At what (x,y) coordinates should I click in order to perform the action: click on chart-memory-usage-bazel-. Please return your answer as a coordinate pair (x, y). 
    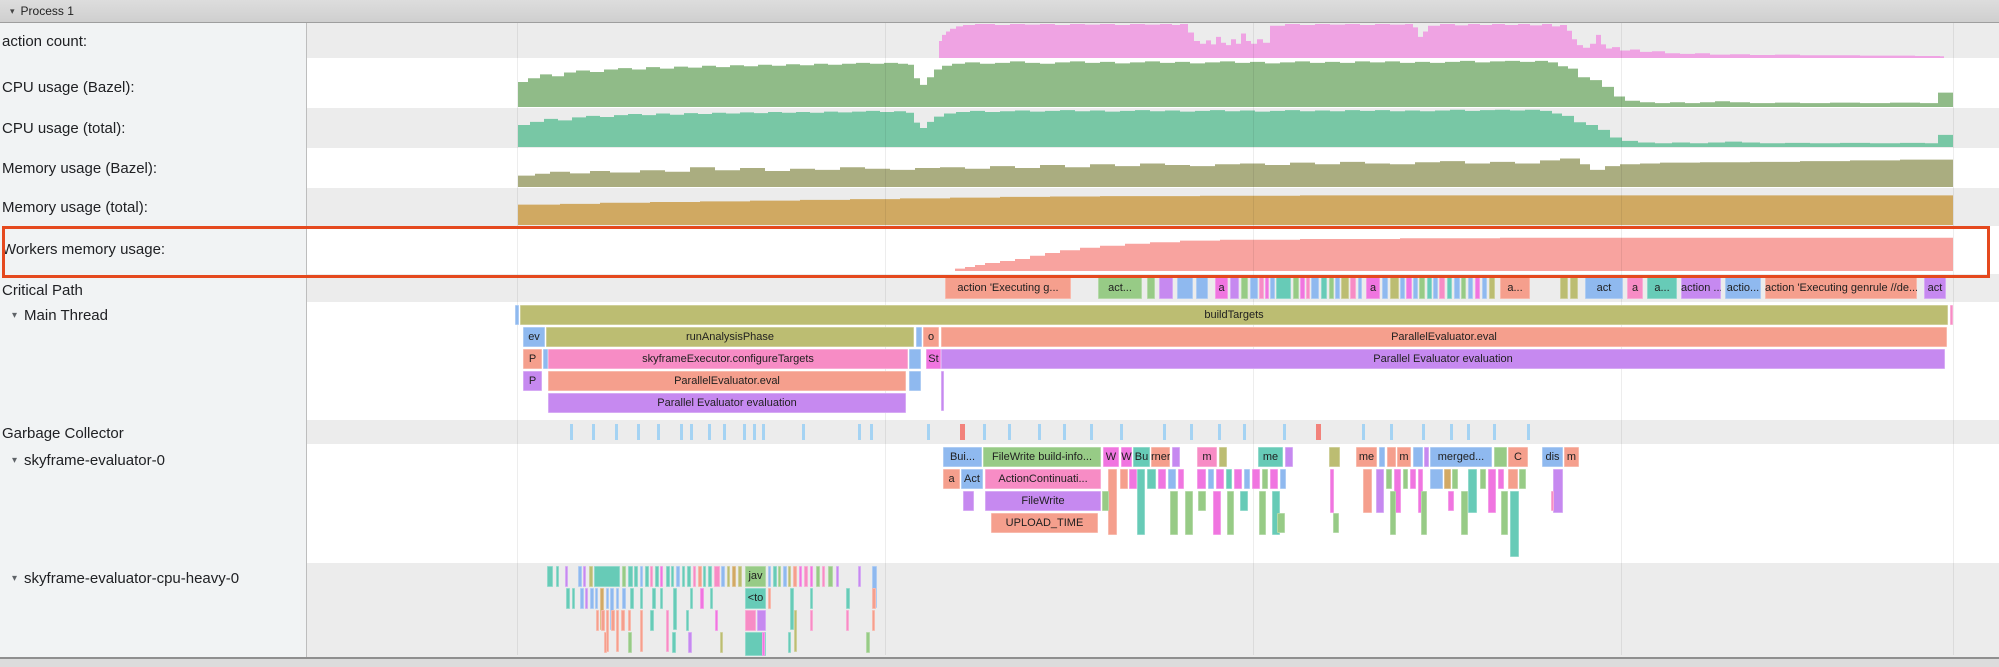
    Looking at the image, I should click on (1152, 168).